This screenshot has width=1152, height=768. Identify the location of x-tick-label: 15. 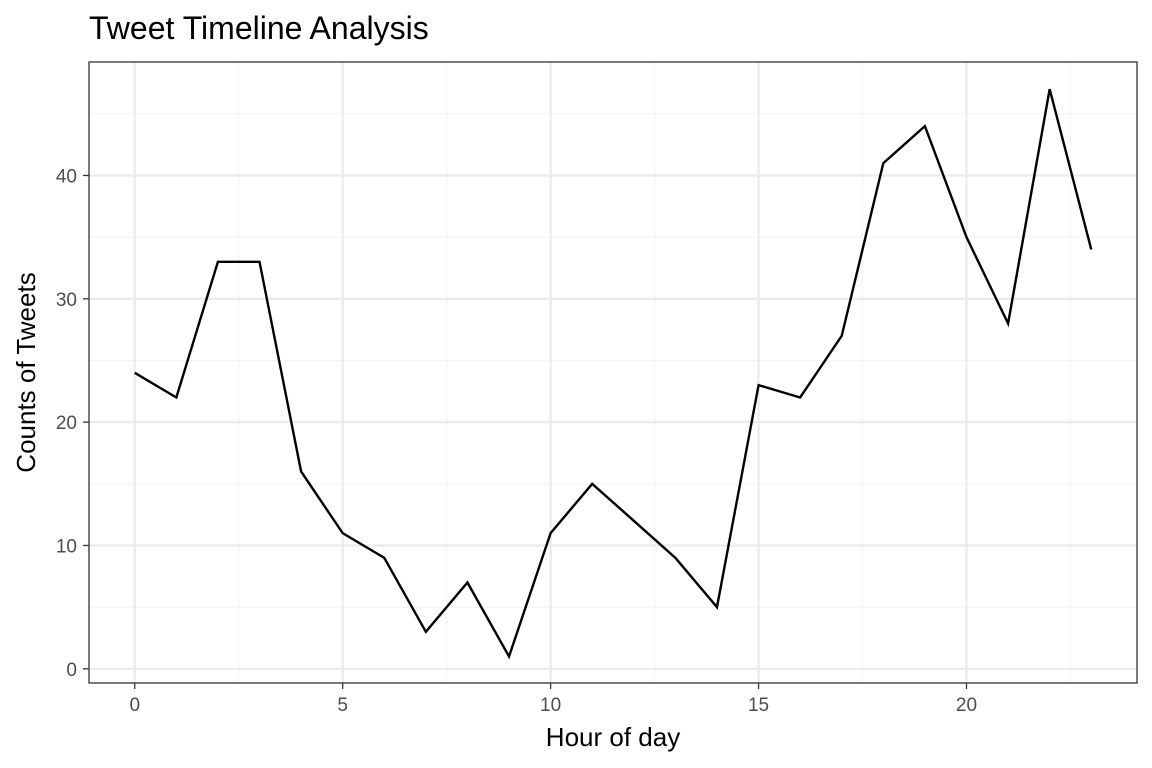
(758, 705).